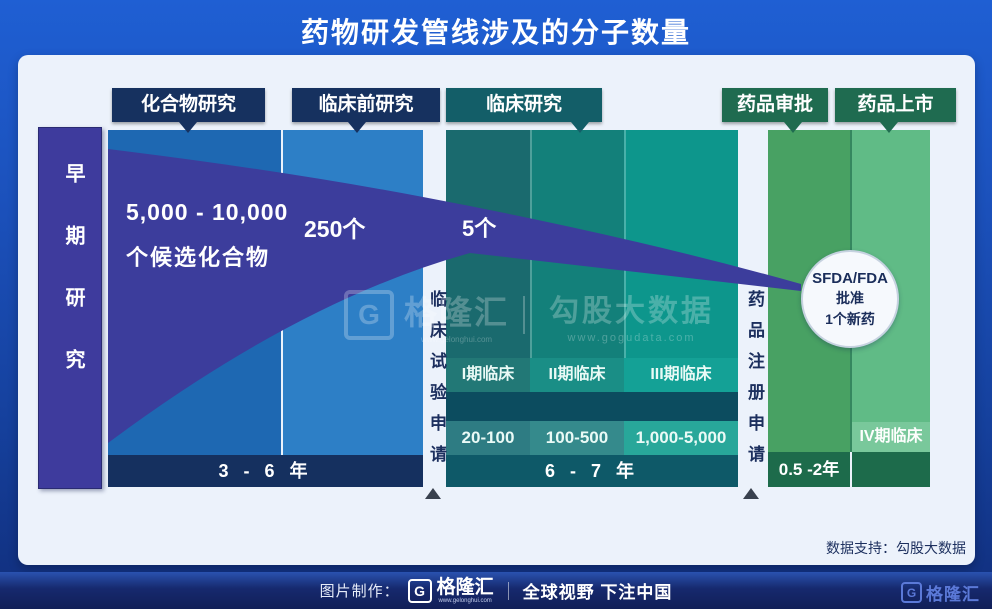  What do you see at coordinates (188, 105) in the screenshot?
I see `stage-header-compound: 化合物研究` at bounding box center [188, 105].